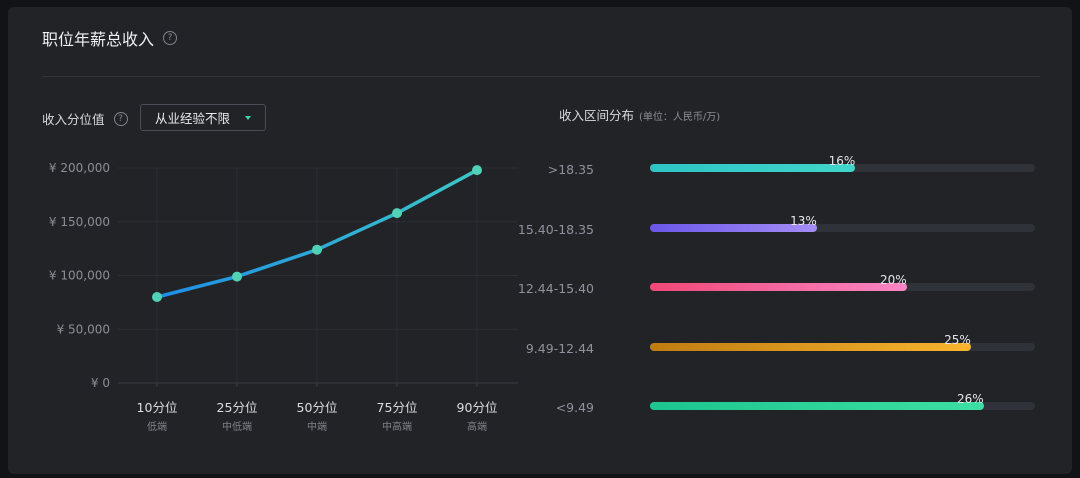  What do you see at coordinates (574, 407) in the screenshot?
I see `bar-category-label: <9.49` at bounding box center [574, 407].